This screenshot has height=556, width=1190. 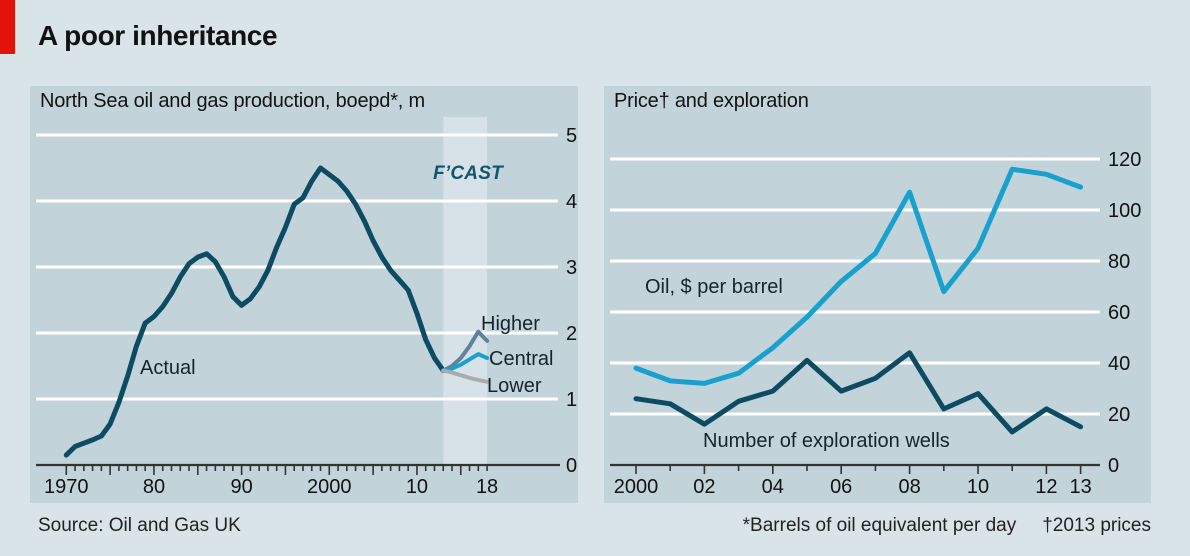 I want to click on x-tick-label-1970: 1970, so click(x=66, y=487).